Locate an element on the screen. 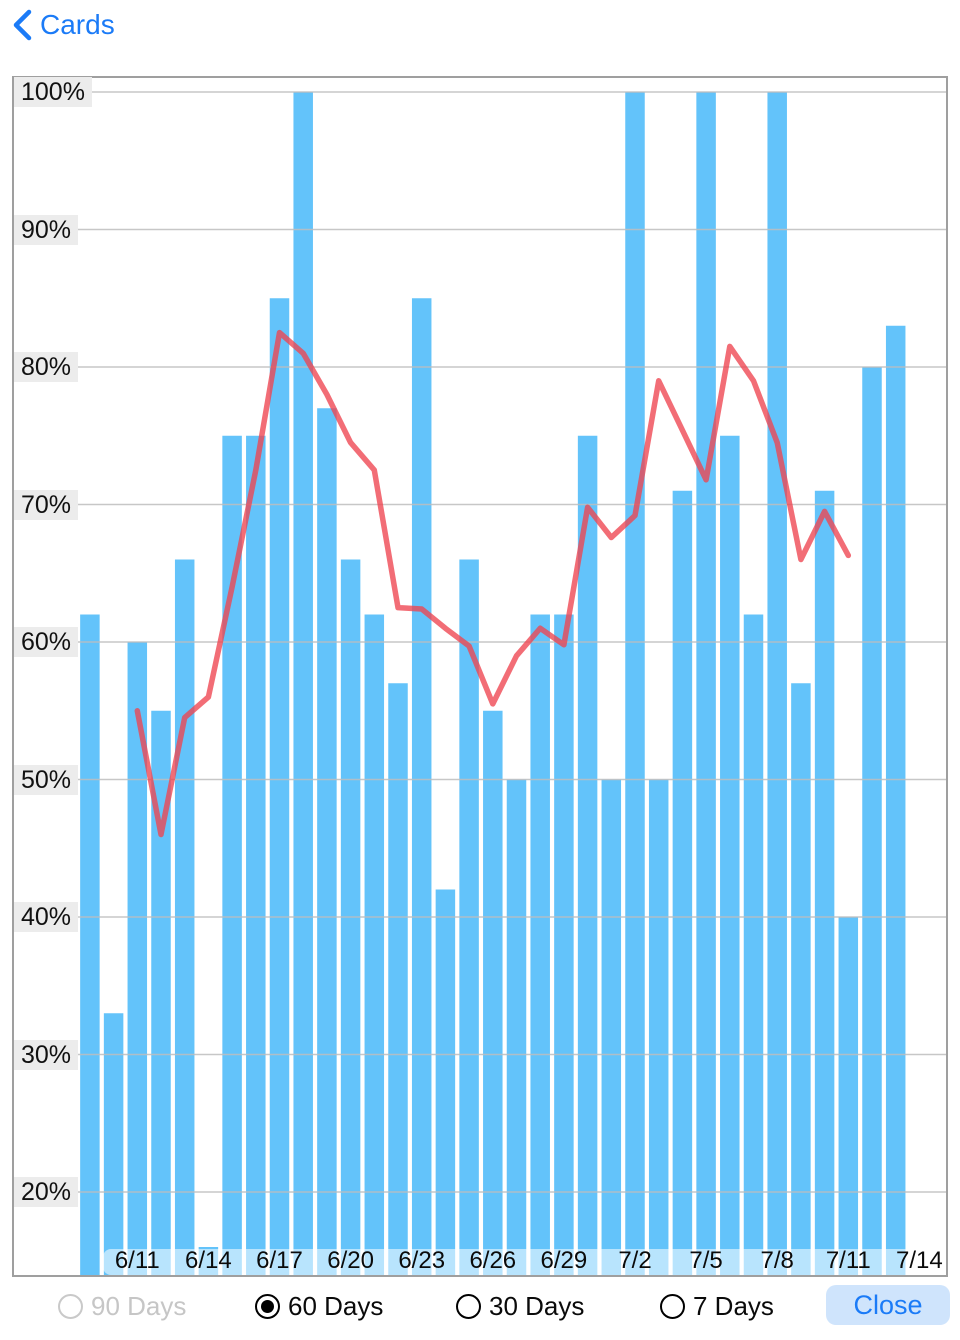  x-tick-7-14: 7/14 is located at coordinates (919, 1260).